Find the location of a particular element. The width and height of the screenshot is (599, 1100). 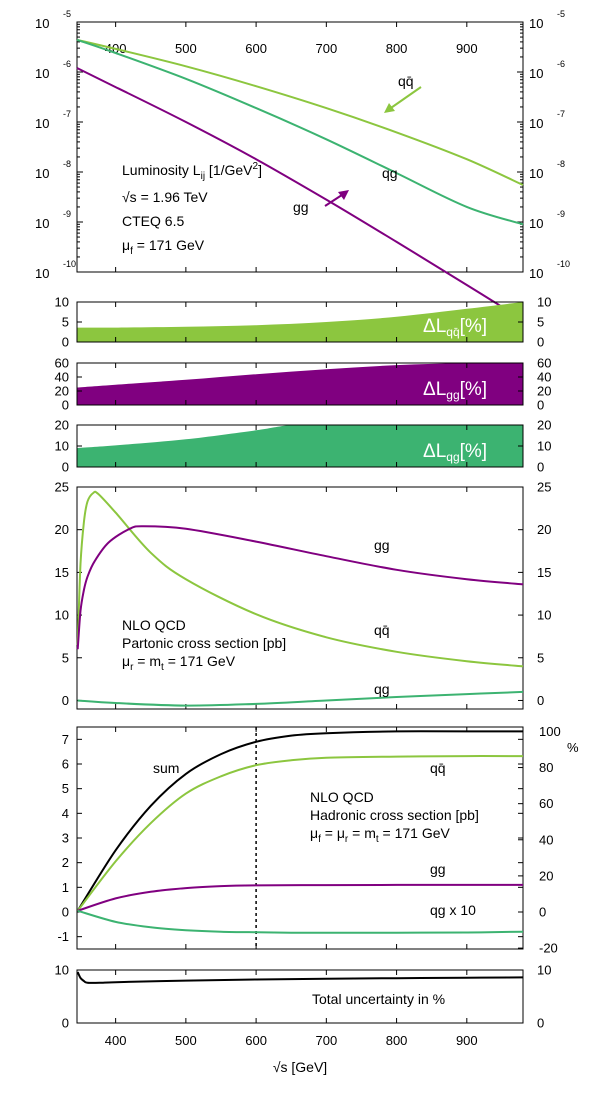

partonic-ytick-label: 15 is located at coordinates (62, 572).